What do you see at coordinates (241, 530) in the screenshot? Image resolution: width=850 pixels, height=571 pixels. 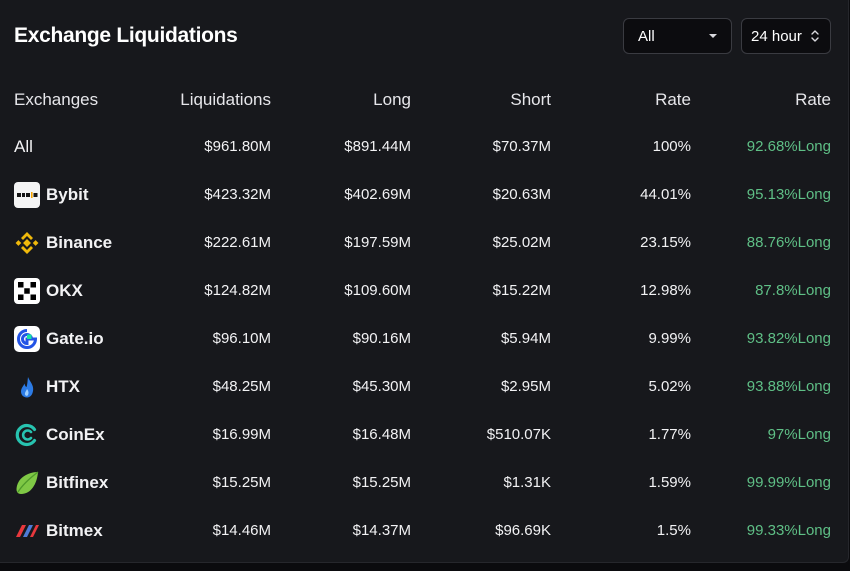 I see `liquidations-value: $14.46M` at bounding box center [241, 530].